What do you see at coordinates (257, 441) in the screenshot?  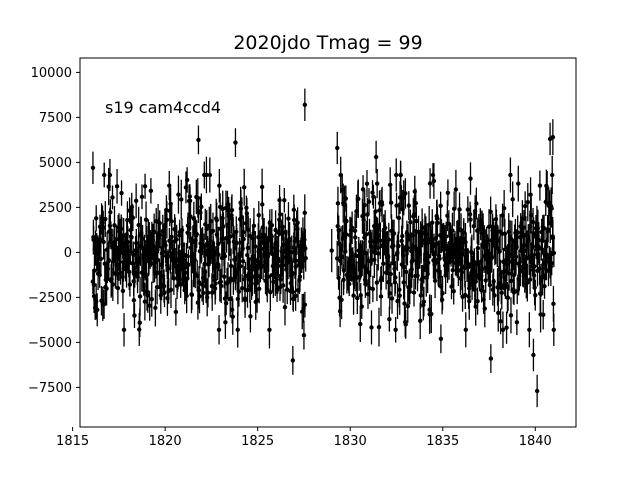 I see `x-tick-label: 1825` at bounding box center [257, 441].